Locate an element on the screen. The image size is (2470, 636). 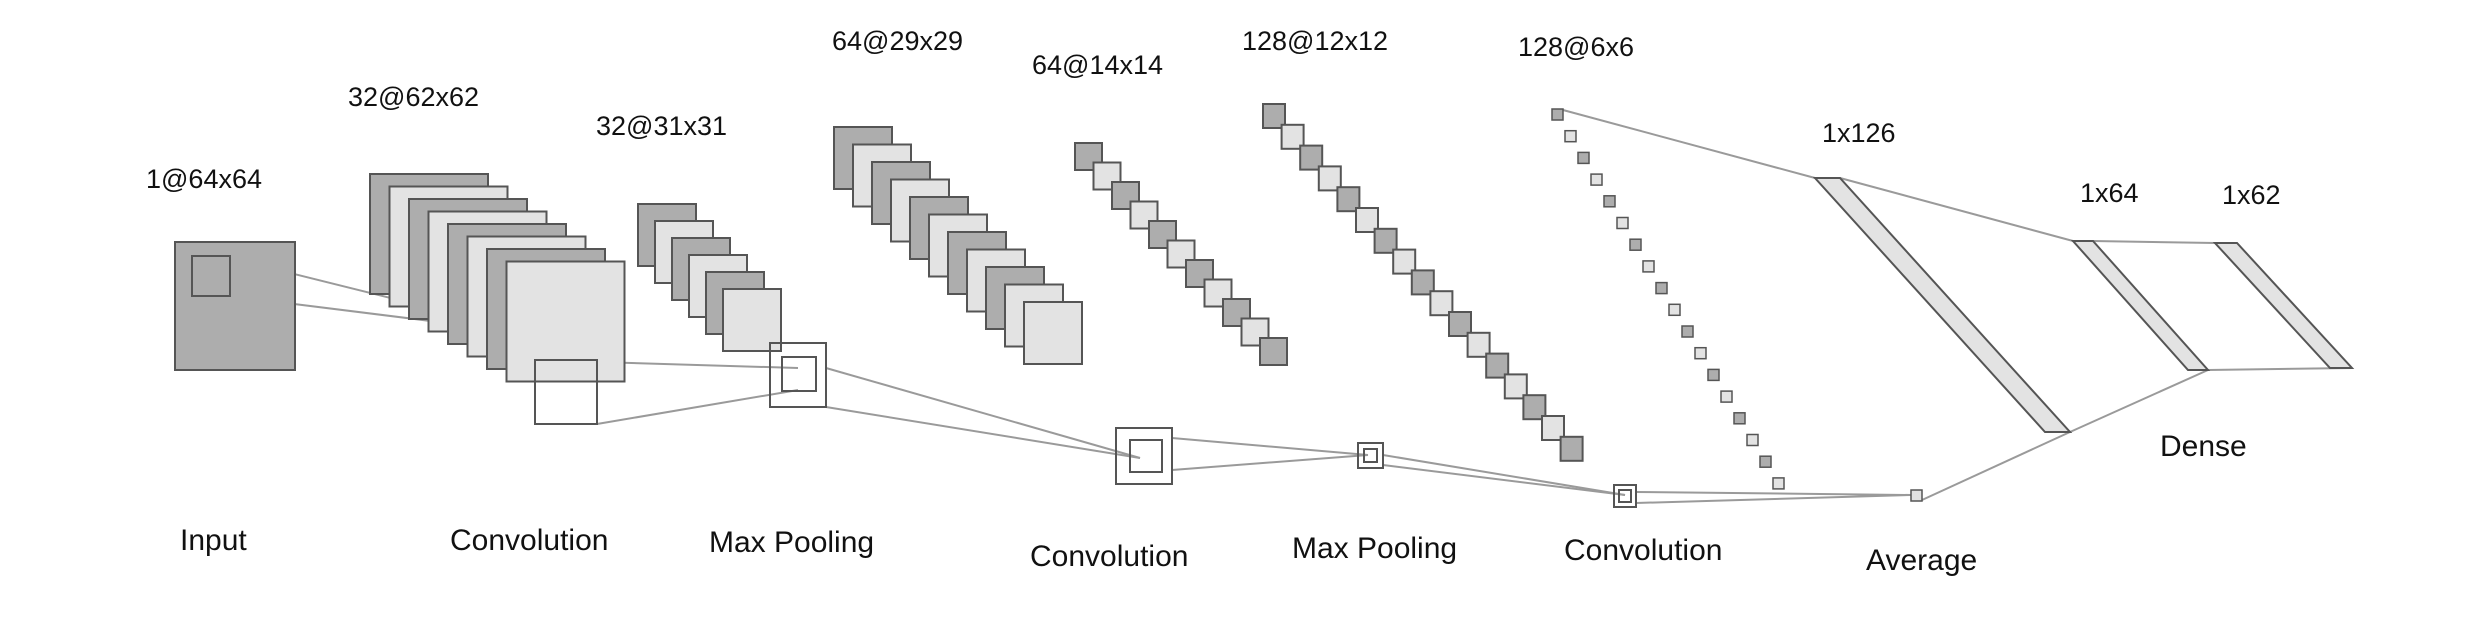
input-image is located at coordinates (235, 306).